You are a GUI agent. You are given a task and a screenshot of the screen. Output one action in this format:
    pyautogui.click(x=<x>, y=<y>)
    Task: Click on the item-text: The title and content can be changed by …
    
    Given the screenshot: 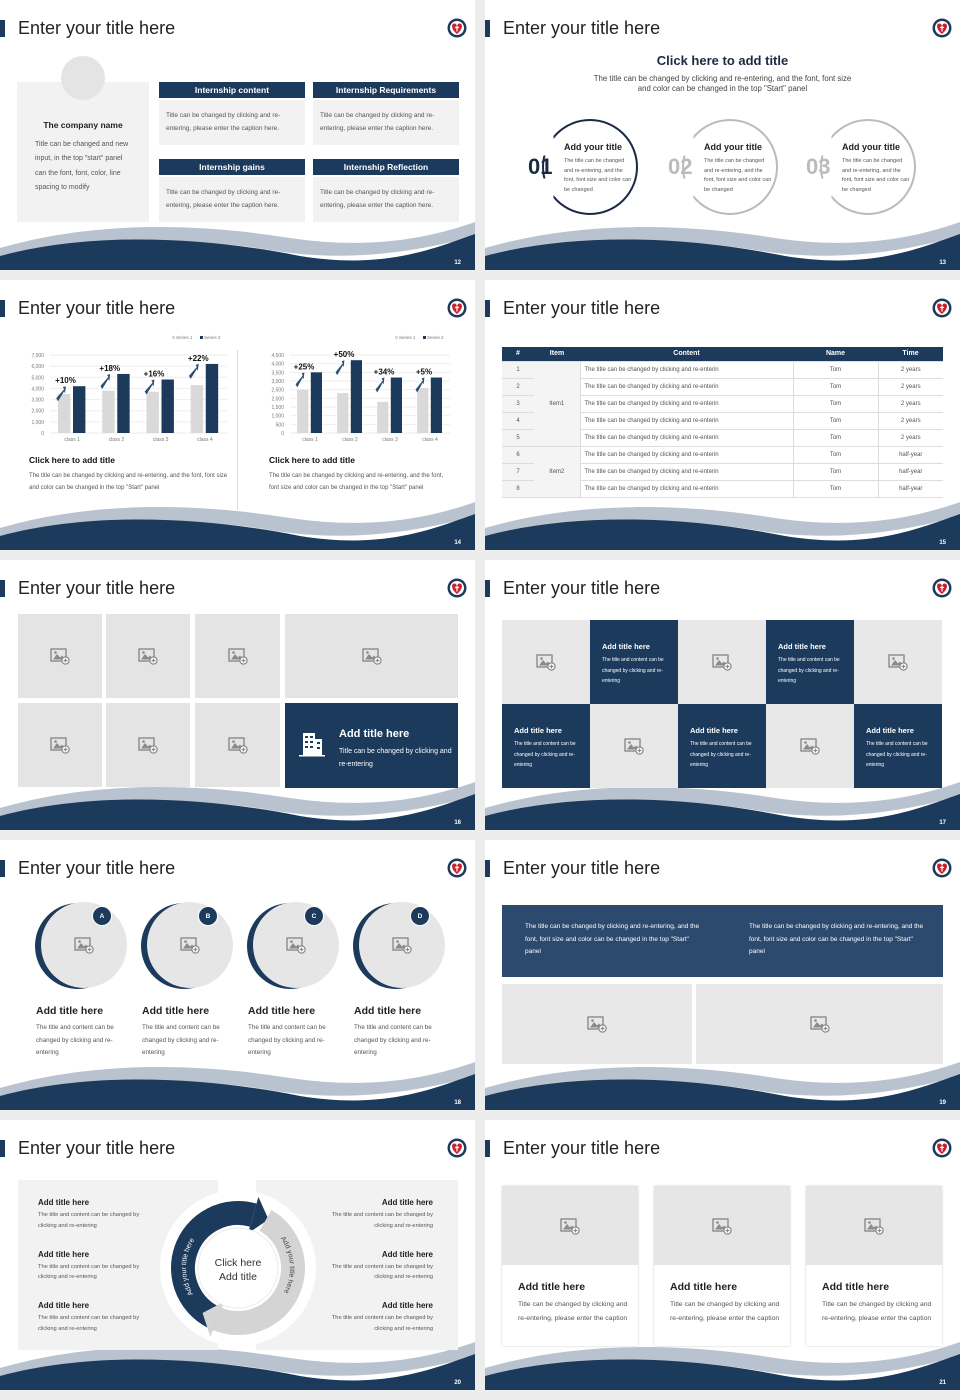 What is the action you would take?
    pyautogui.click(x=75, y=1040)
    